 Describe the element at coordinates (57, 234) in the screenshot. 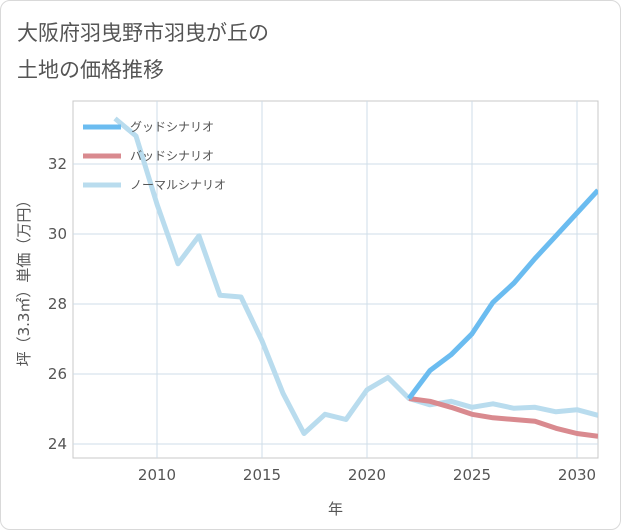

I see `y-tick-label: 30` at that location.